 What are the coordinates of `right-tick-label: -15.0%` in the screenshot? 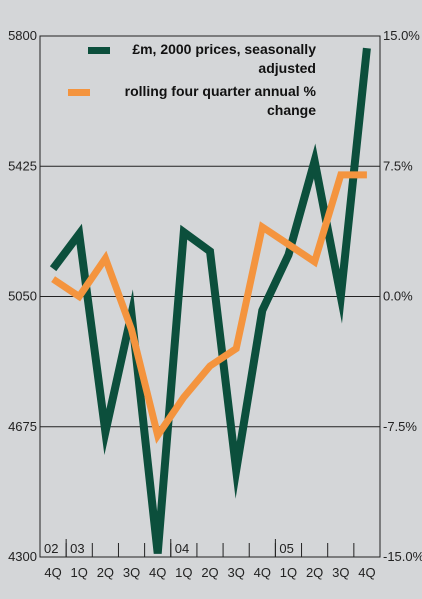 It's located at (402, 556).